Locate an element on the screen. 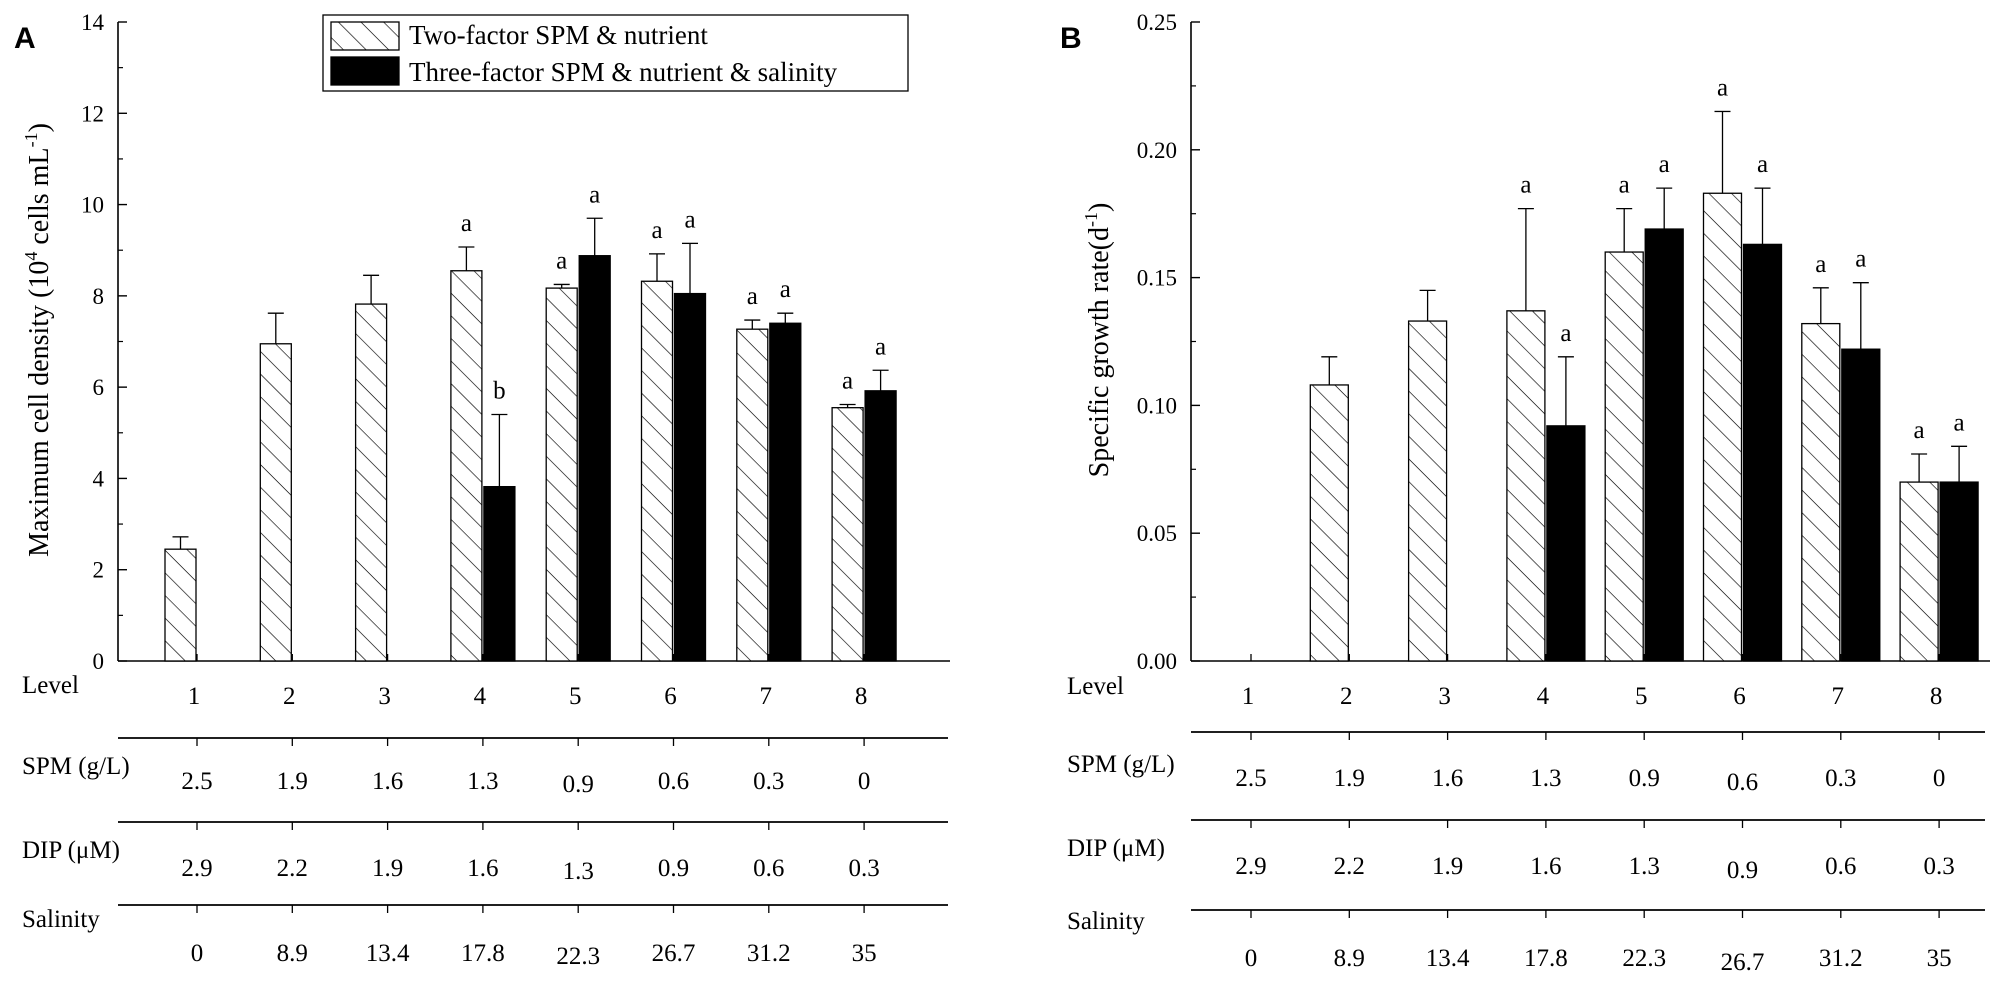  legend-swatch-three-factor is located at coordinates (365, 71).